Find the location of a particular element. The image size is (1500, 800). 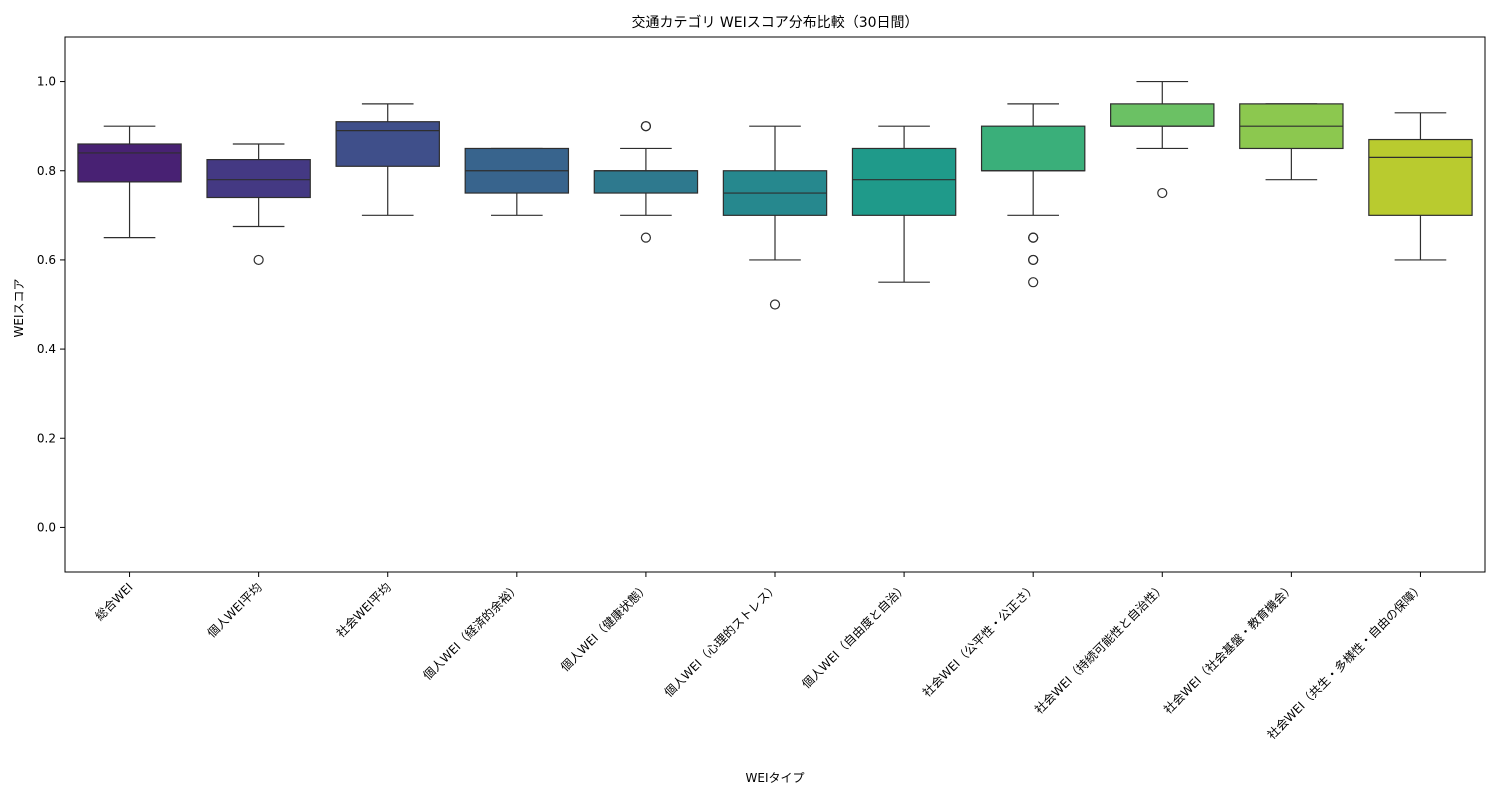

y-tick-label: 1.0 is located at coordinates (46, 82).